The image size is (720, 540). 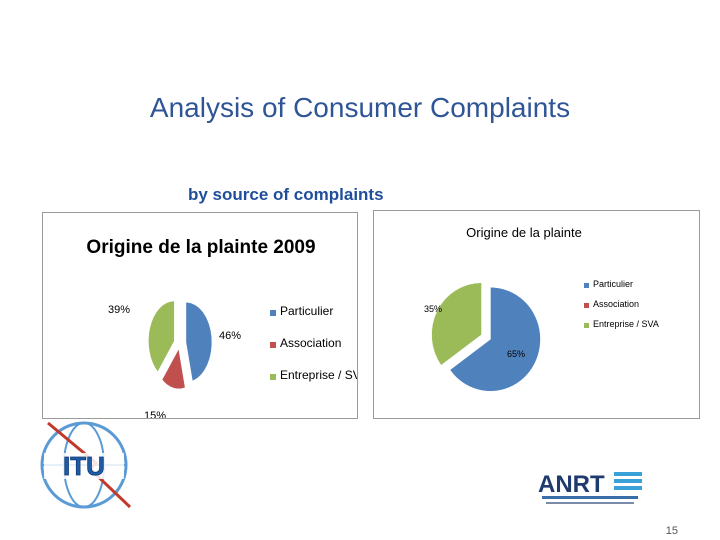 What do you see at coordinates (571, 484) in the screenshot?
I see `anrt-logo-text: ANRT` at bounding box center [571, 484].